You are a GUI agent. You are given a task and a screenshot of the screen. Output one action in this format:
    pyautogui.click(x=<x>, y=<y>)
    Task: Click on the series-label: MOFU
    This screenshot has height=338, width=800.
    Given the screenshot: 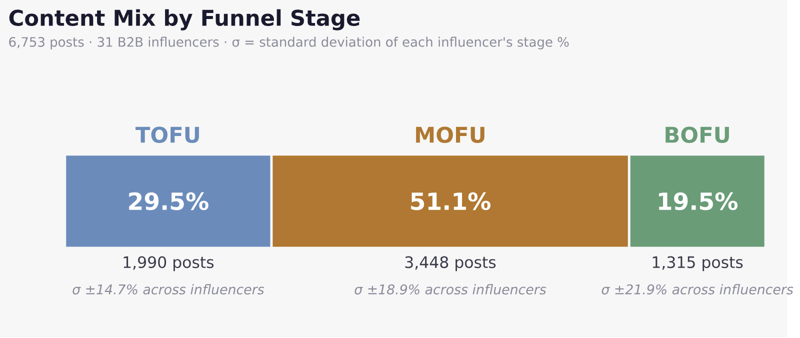 What is the action you would take?
    pyautogui.click(x=450, y=135)
    